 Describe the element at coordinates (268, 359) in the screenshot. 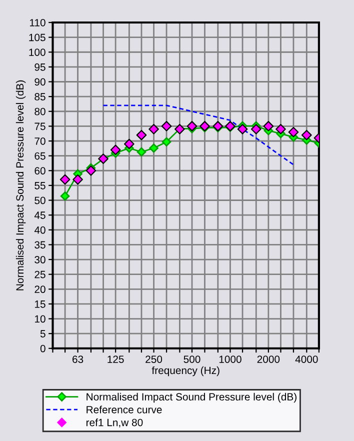

I see `x-tick-label: 2000` at that location.